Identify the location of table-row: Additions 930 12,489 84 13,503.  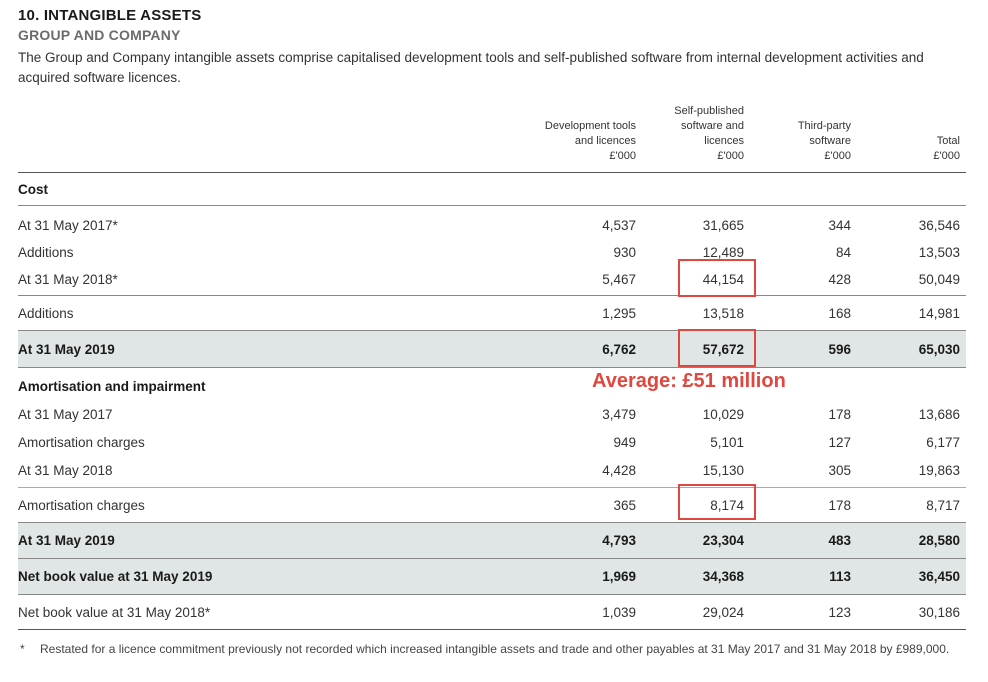
(489, 252).